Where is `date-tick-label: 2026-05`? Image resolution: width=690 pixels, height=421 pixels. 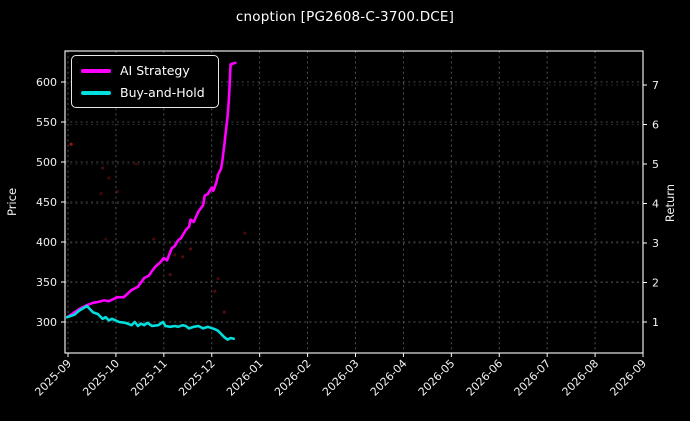
date-tick-label: 2026-05 is located at coordinates (437, 378).